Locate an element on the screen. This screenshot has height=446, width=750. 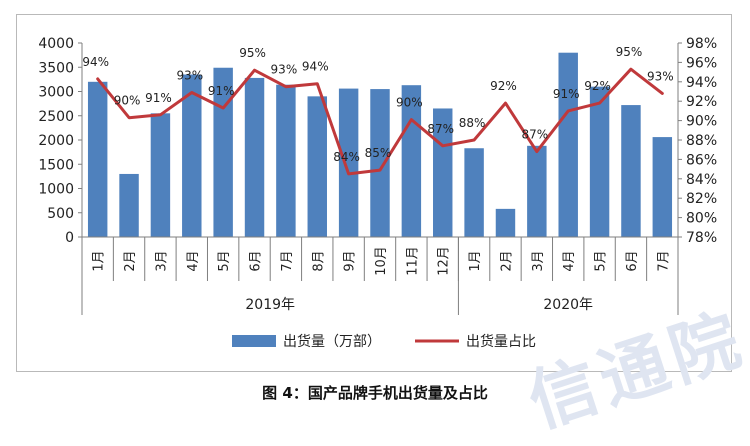
month-label: 9月 is located at coordinates (350, 260).